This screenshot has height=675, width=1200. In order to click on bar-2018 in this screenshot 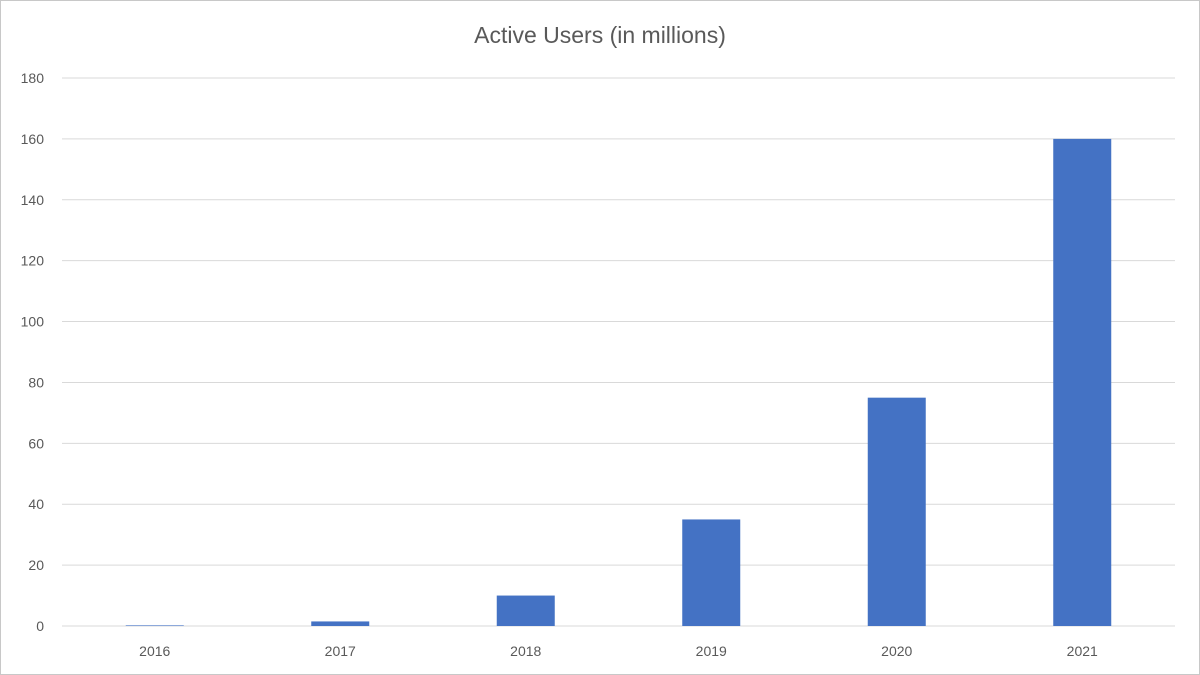, I will do `click(525, 610)`.